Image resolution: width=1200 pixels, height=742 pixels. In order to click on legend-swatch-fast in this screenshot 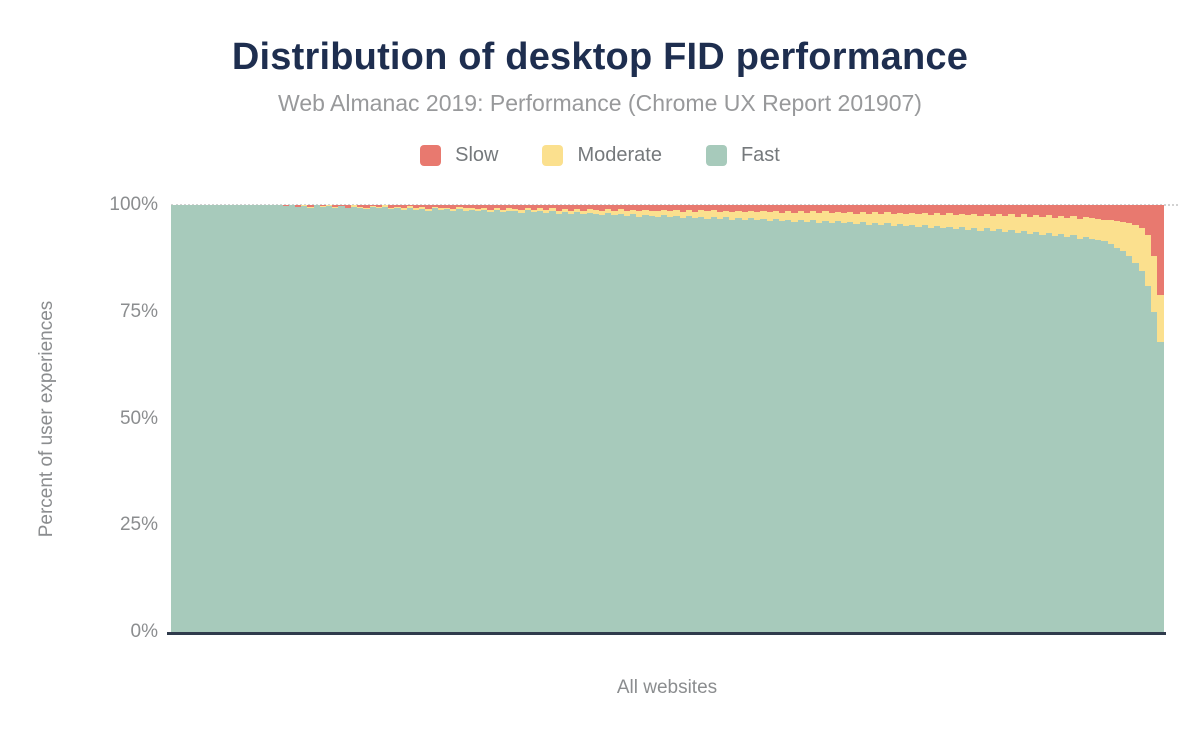, I will do `click(716, 155)`.